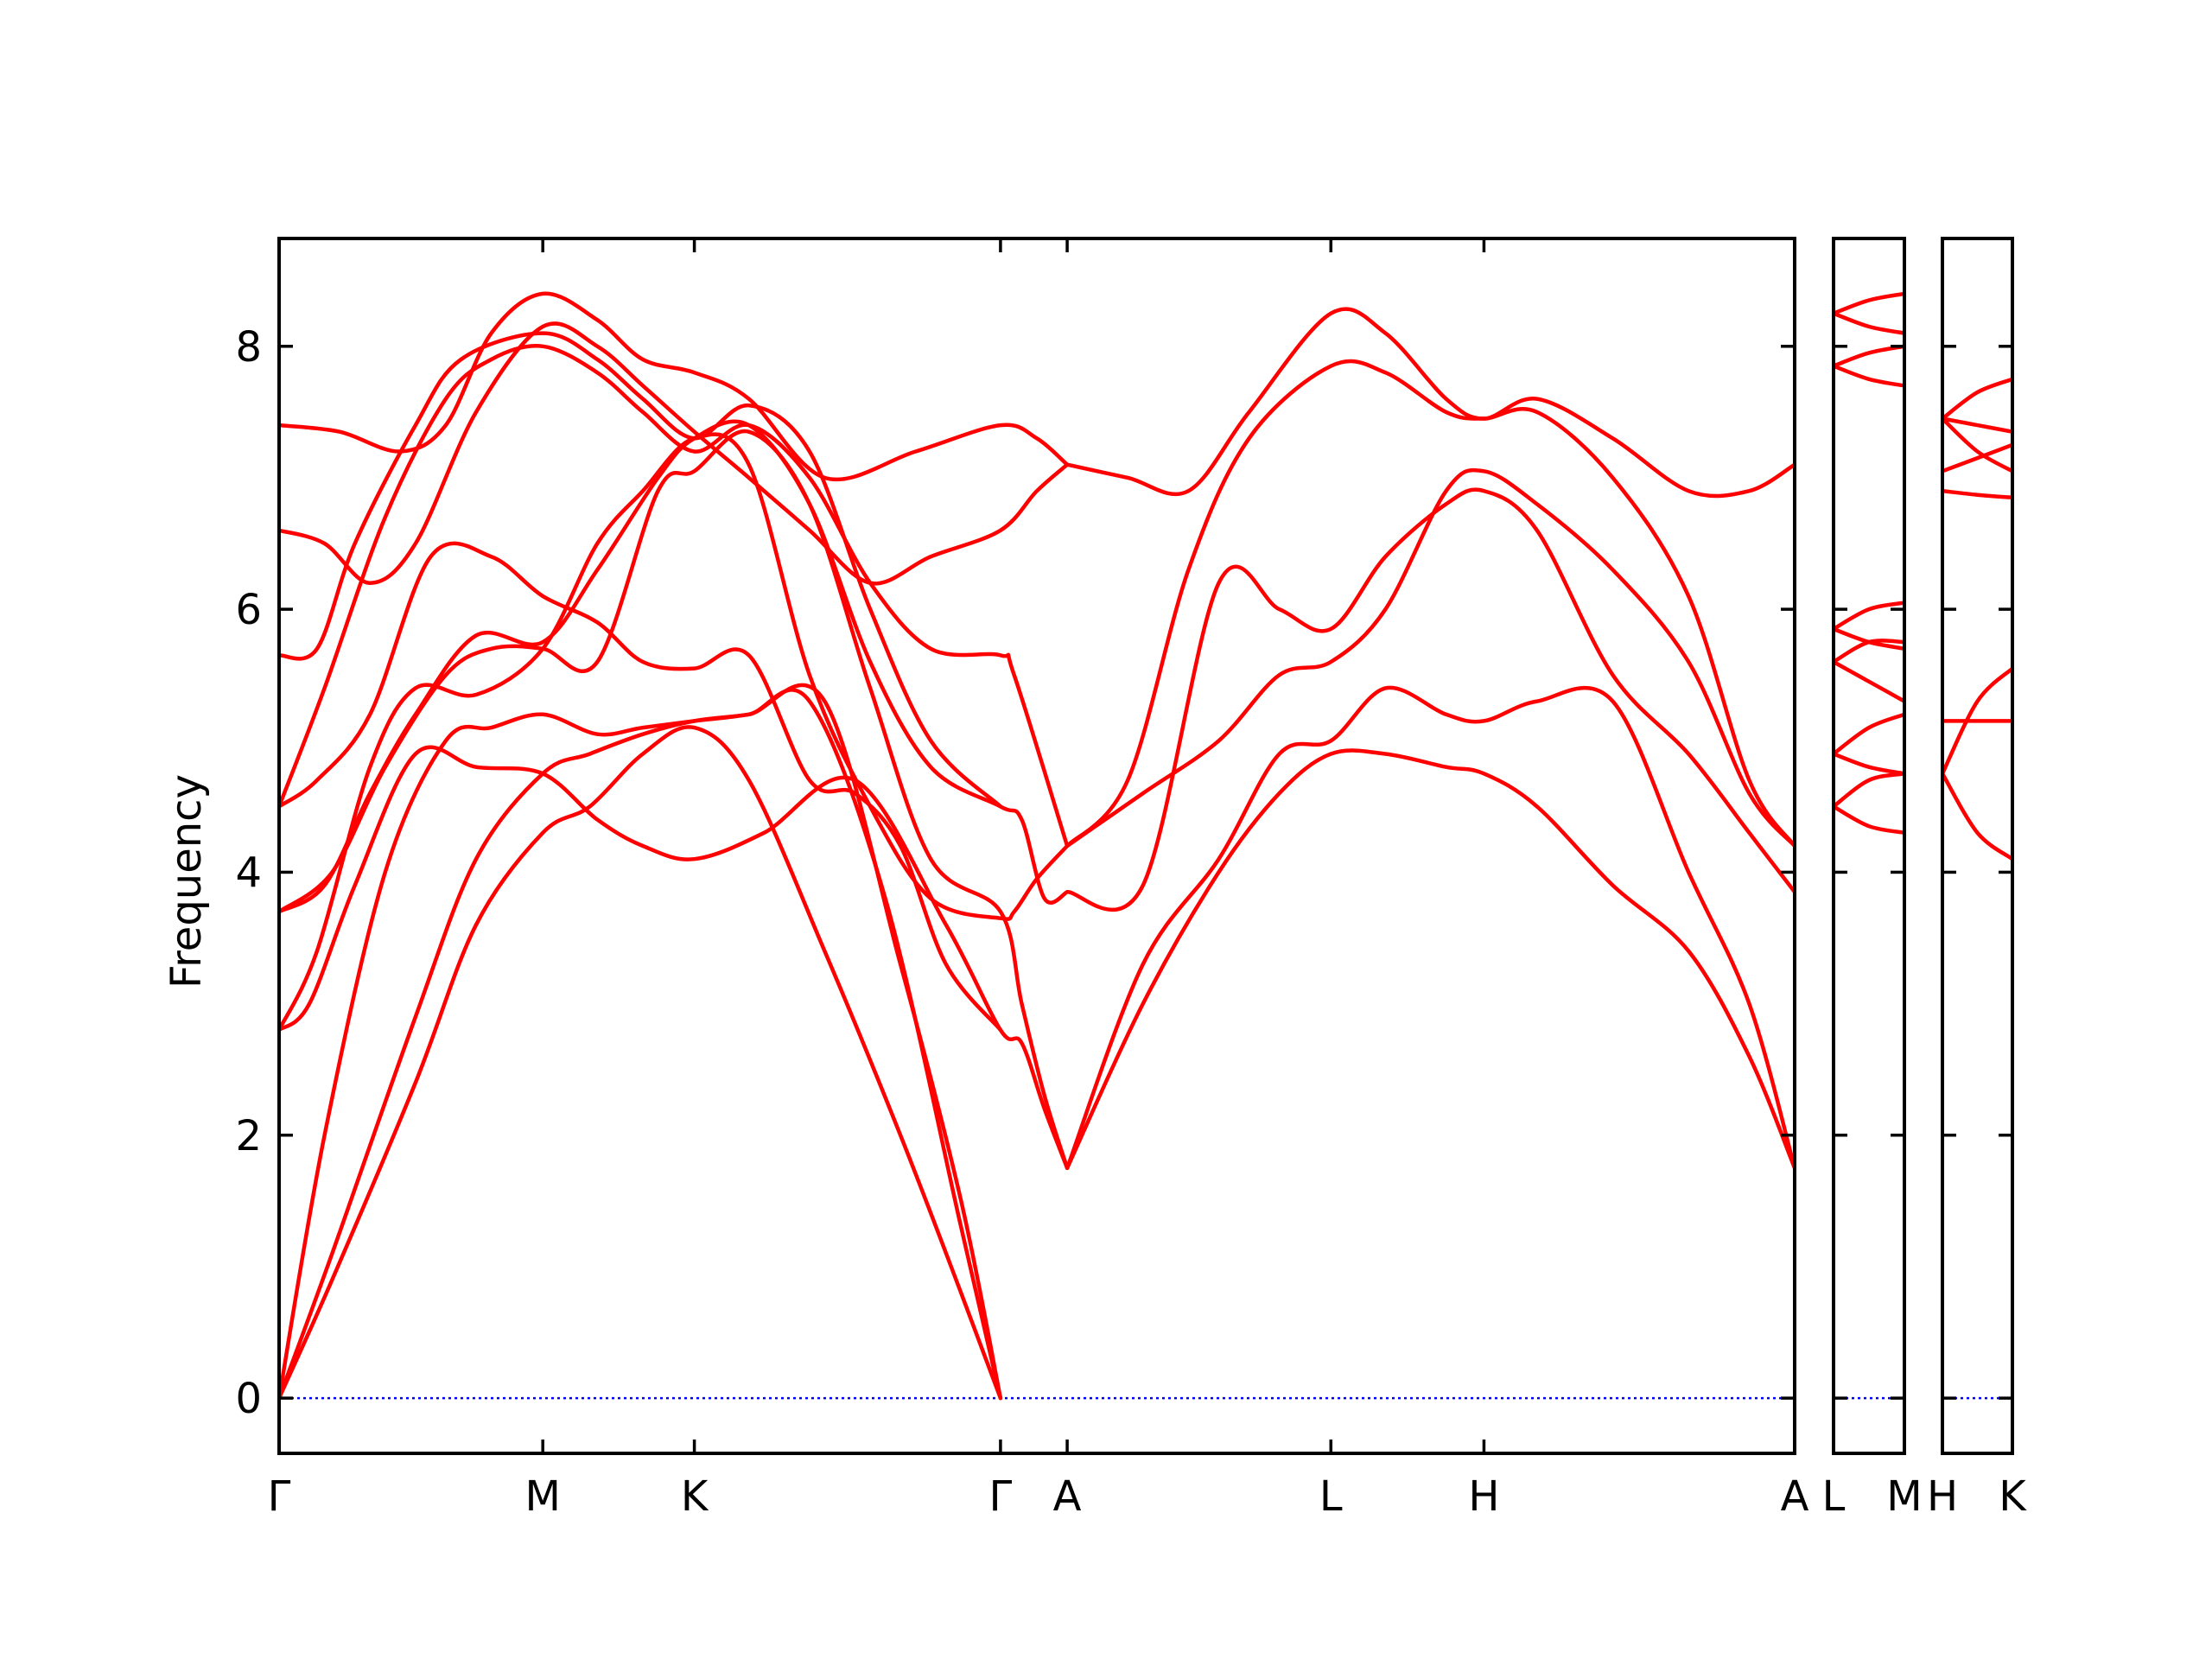 This screenshot has width=2212, height=1659. I want to click on y-axis-title: Frequency, so click(186, 881).